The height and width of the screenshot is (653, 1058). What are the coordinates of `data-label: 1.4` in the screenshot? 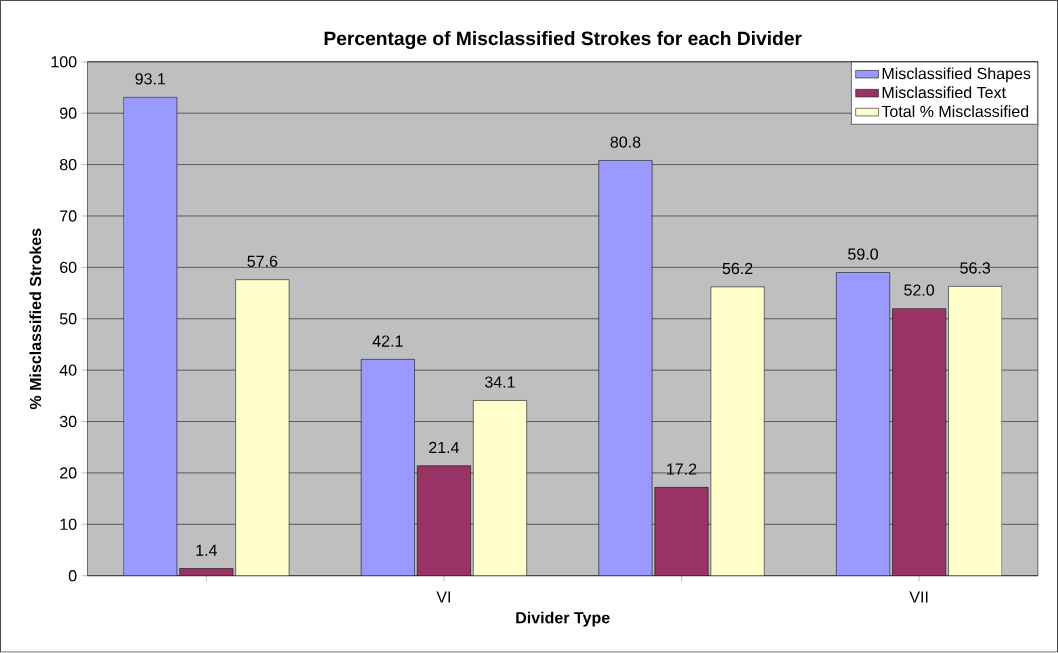 It's located at (206, 551).